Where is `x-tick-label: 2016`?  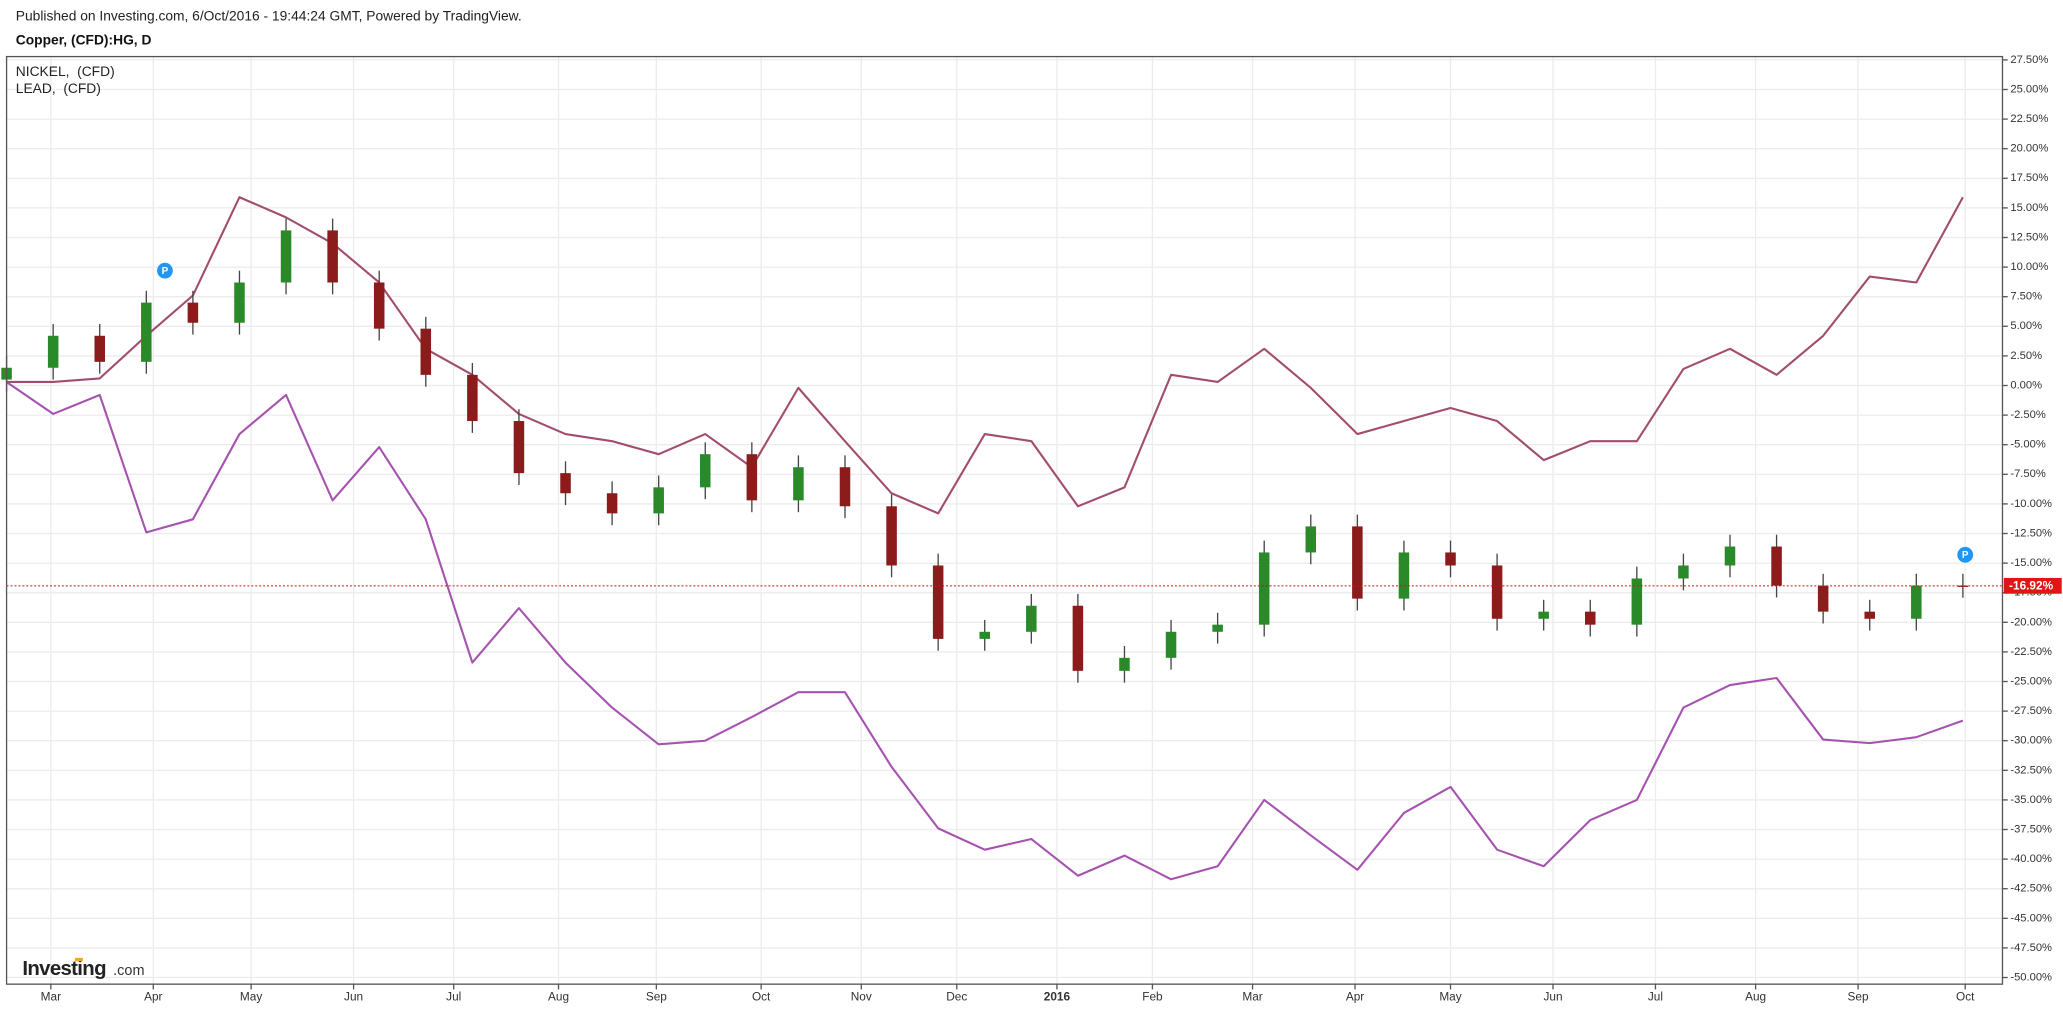
x-tick-label: 2016 is located at coordinates (1057, 996).